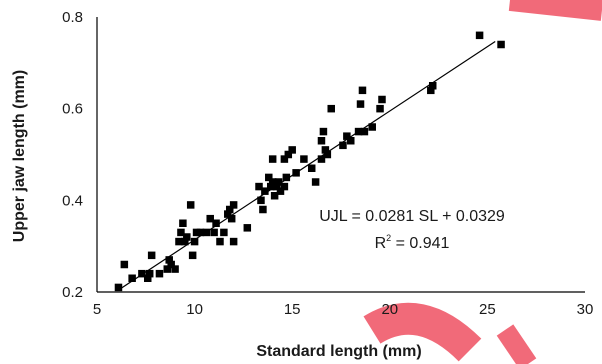 Image resolution: width=602 pixels, height=364 pixels. I want to click on watermark-arc, so click(555, 10).